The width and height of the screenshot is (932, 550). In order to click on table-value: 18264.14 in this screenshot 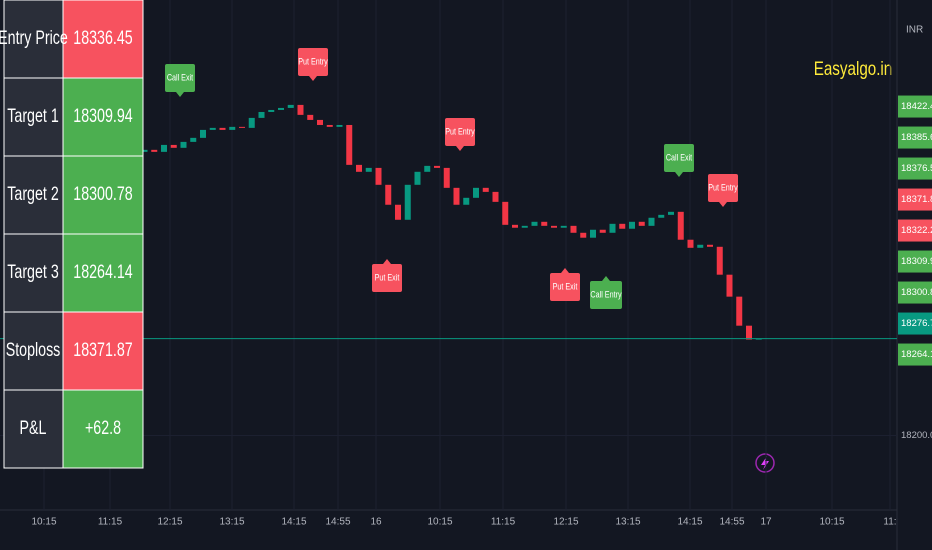, I will do `click(102, 271)`.